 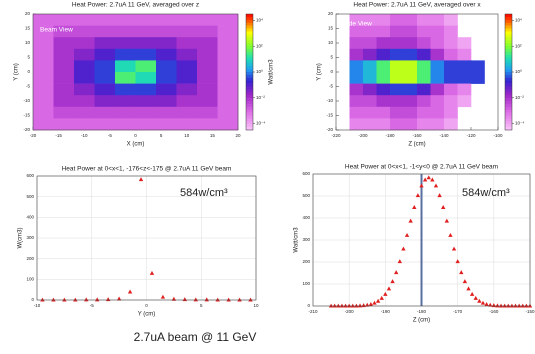 I want to click on y-tick-label: 500, so click(x=30, y=196).